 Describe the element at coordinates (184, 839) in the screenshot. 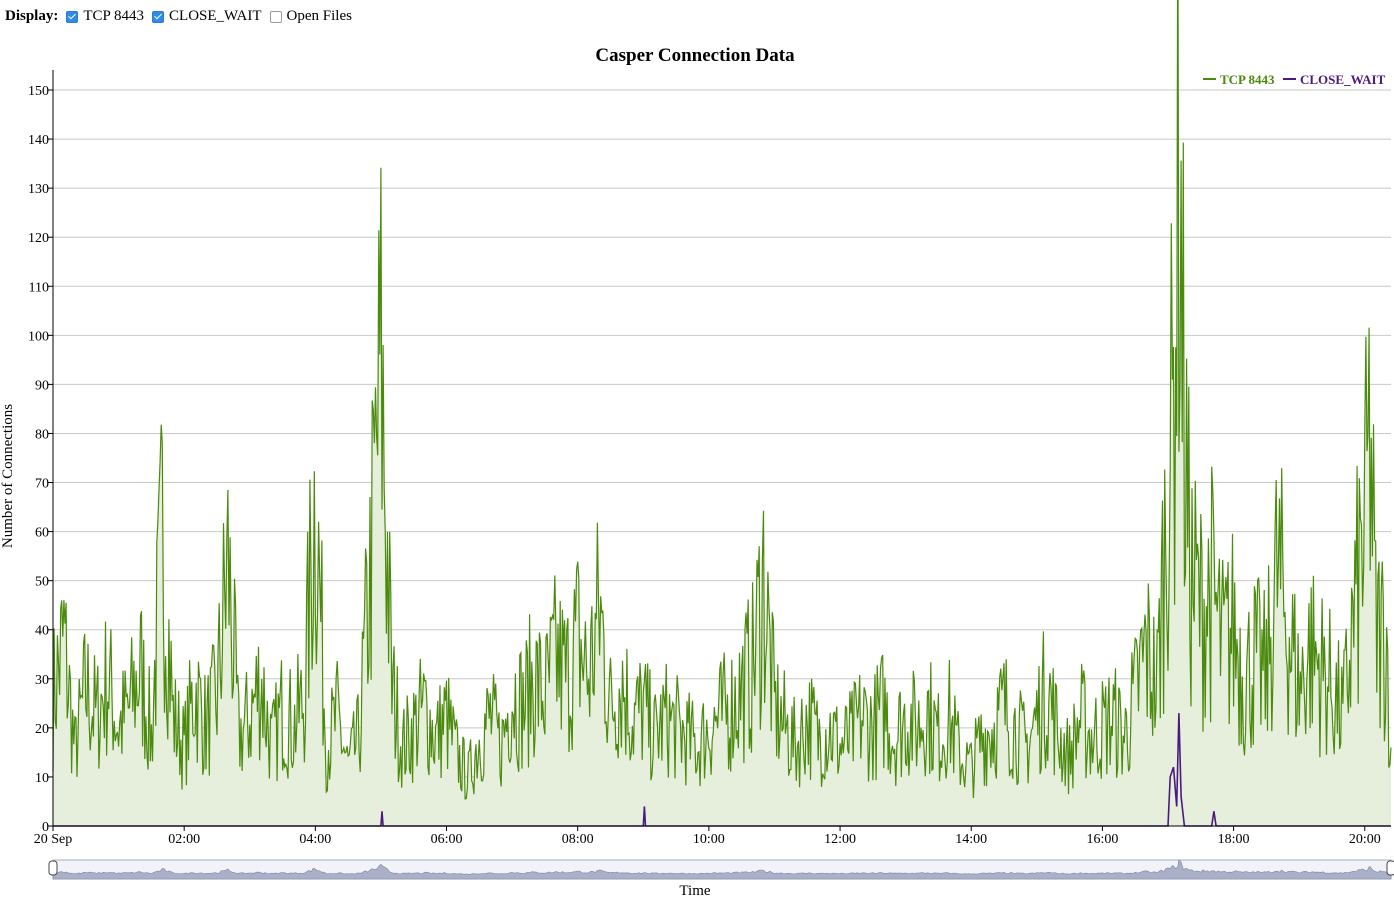

I see `x-tick-label: 02:00` at that location.